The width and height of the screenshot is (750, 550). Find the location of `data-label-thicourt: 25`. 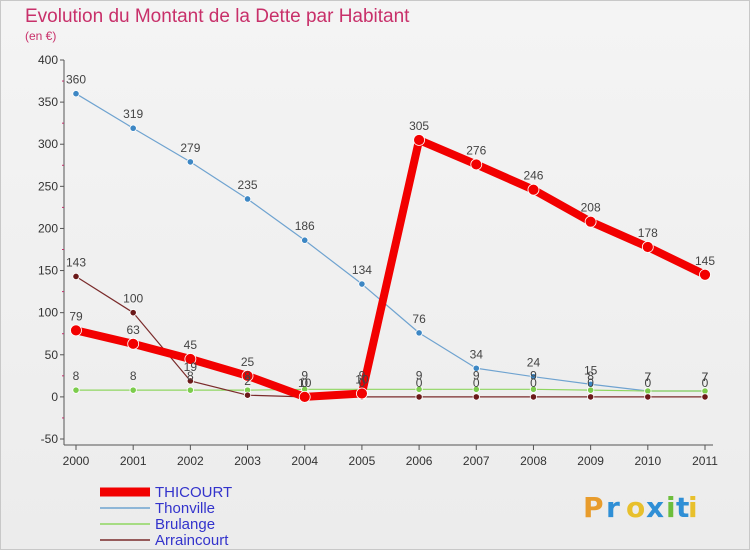

data-label-thicourt: 25 is located at coordinates (248, 362).